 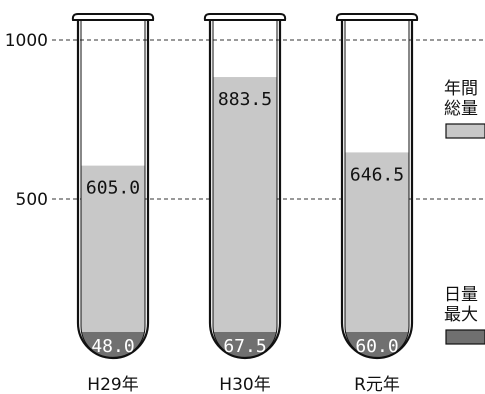 I want to click on value-label-daily: 67.5, so click(x=244, y=346).